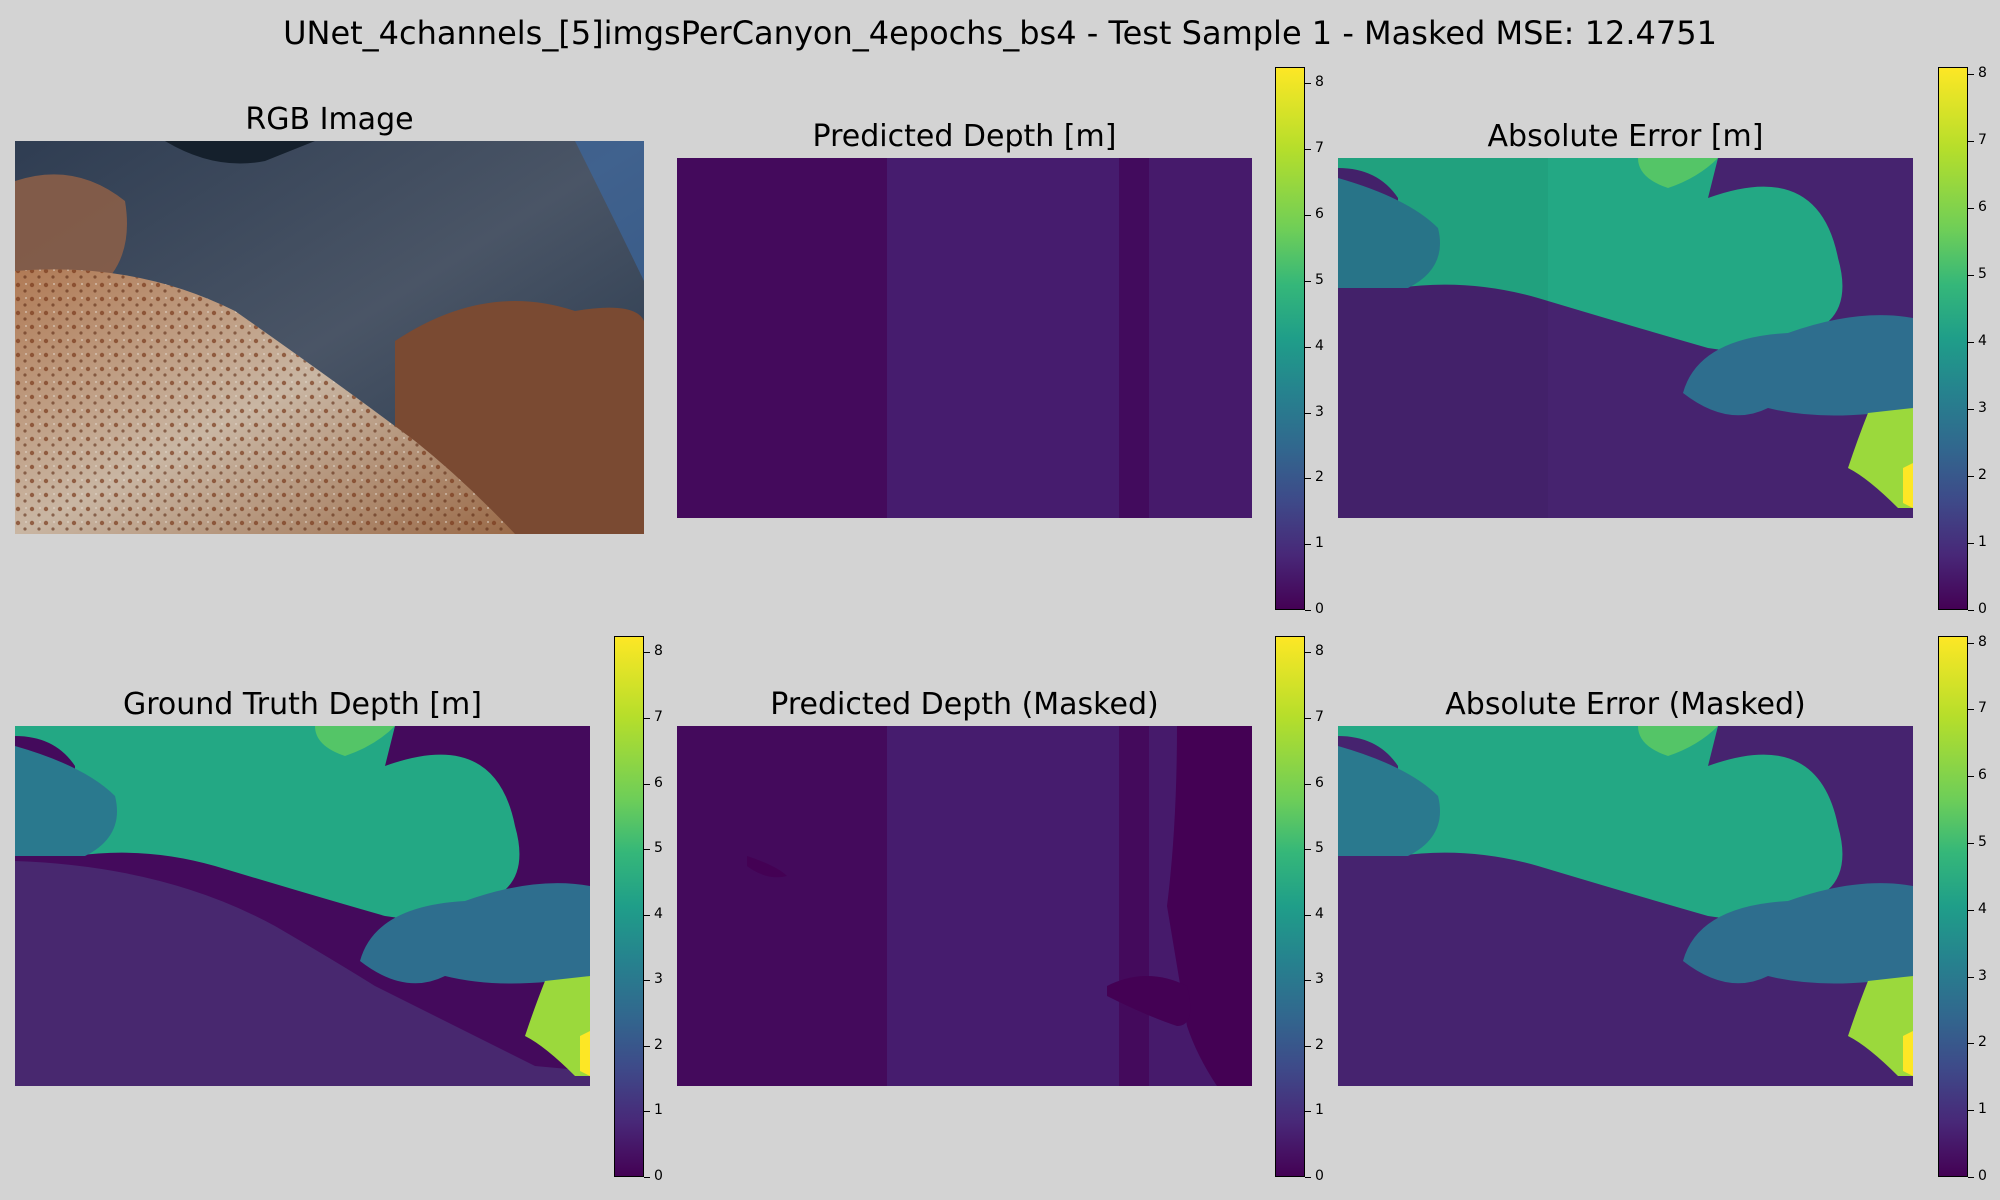 The image size is (2000, 1200). What do you see at coordinates (1953, 338) in the screenshot?
I see `absolute-error-colorbar` at bounding box center [1953, 338].